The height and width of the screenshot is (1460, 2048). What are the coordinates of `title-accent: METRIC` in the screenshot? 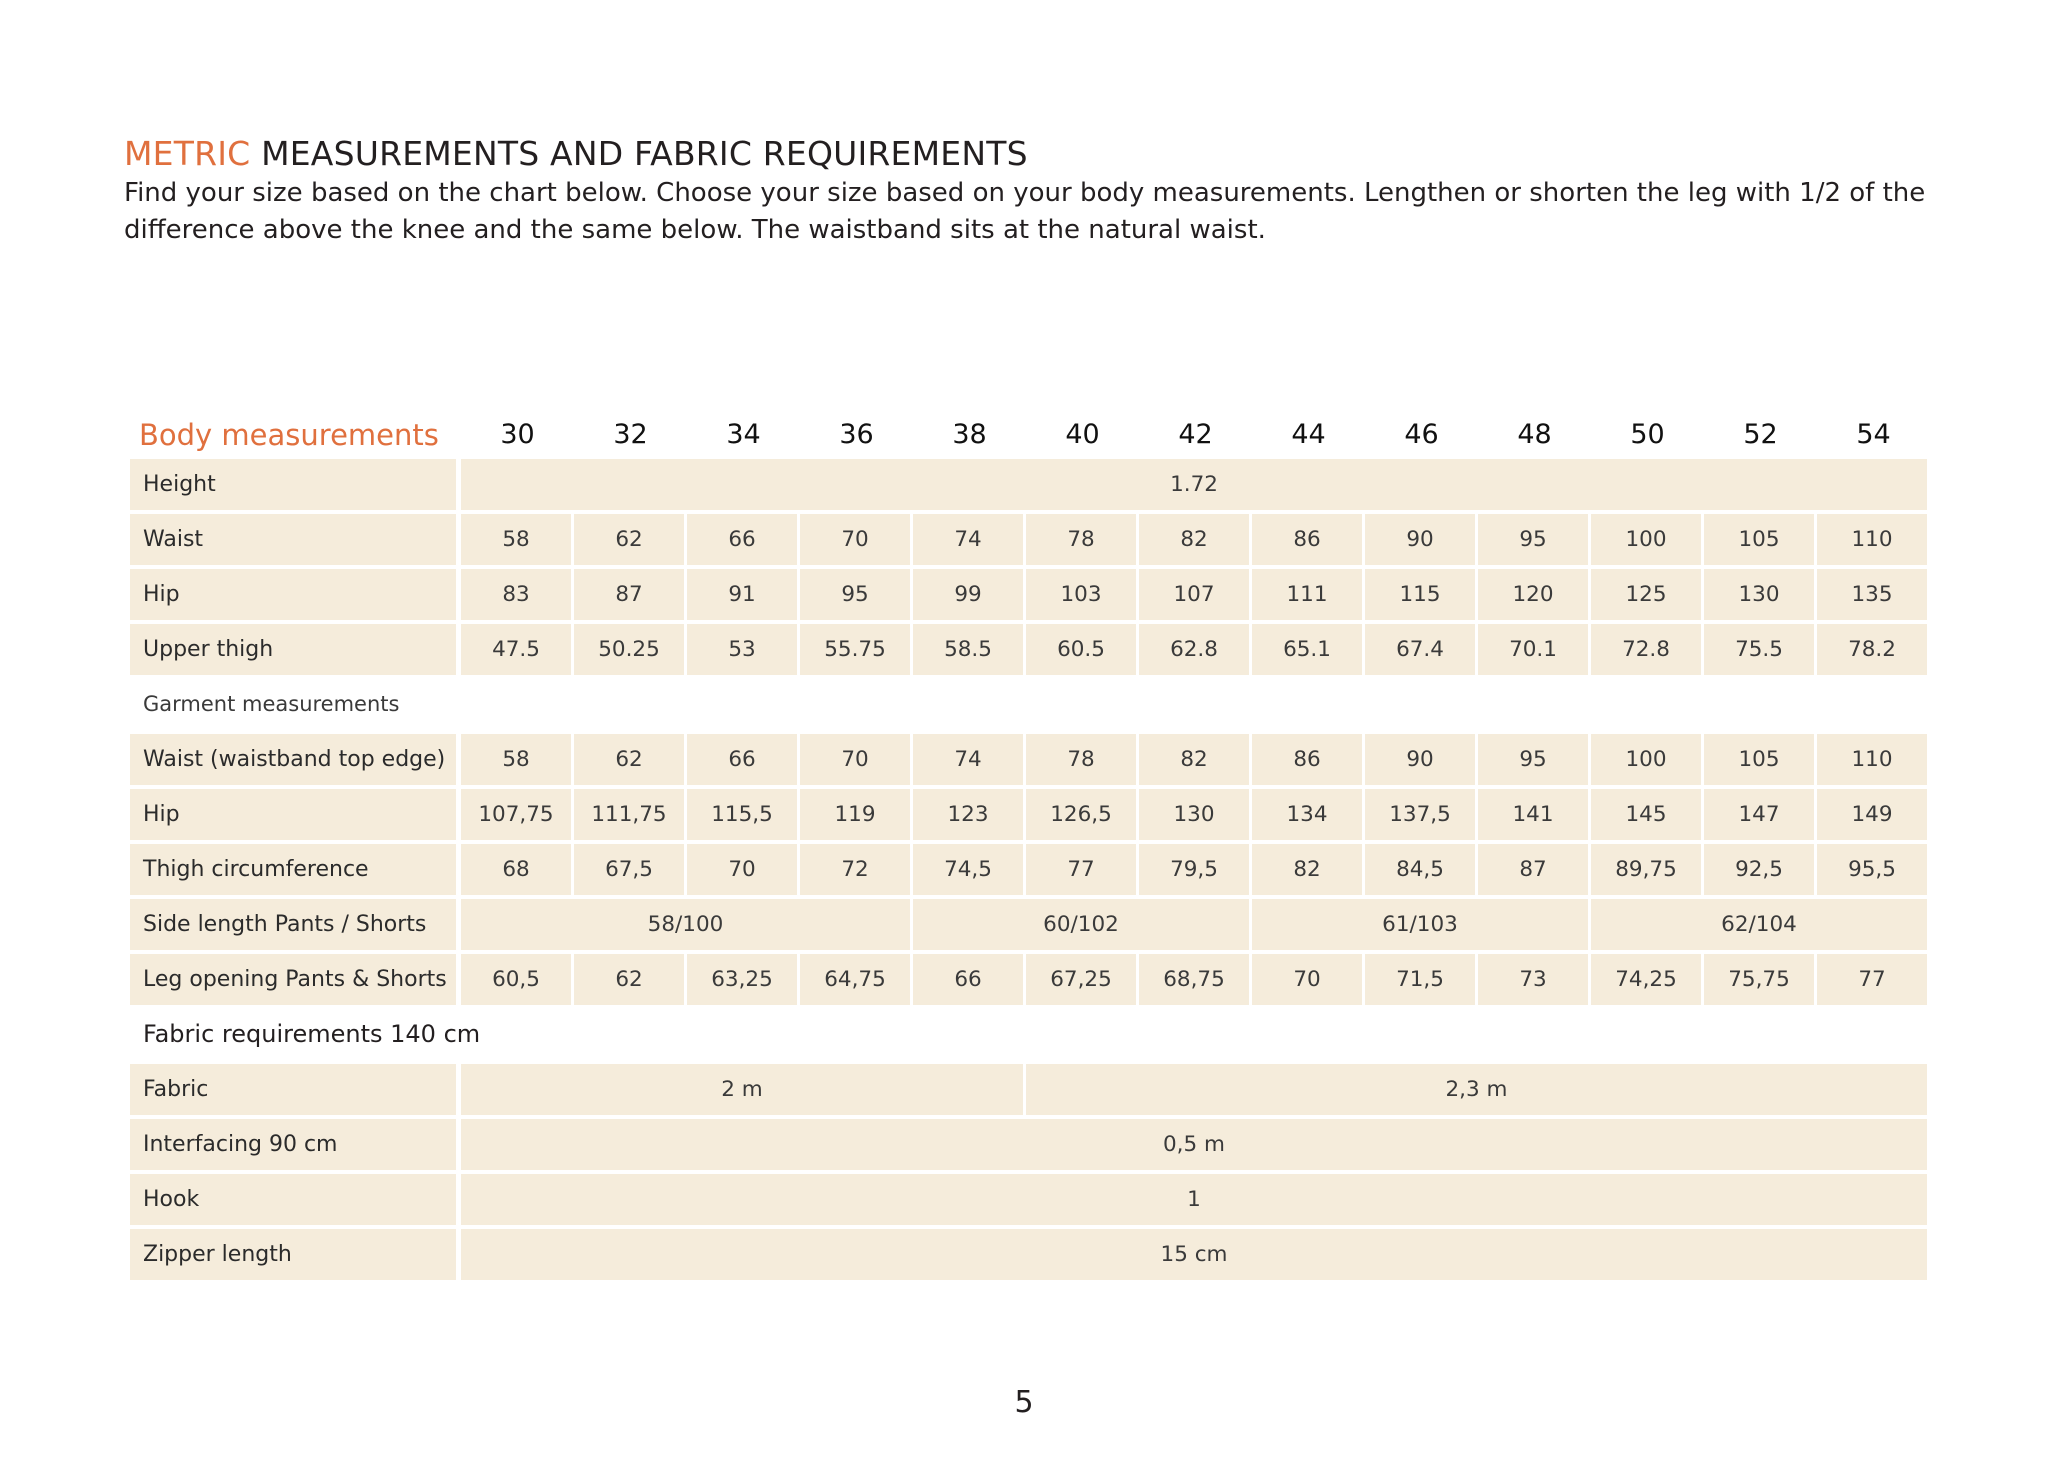 It's located at (187, 153).